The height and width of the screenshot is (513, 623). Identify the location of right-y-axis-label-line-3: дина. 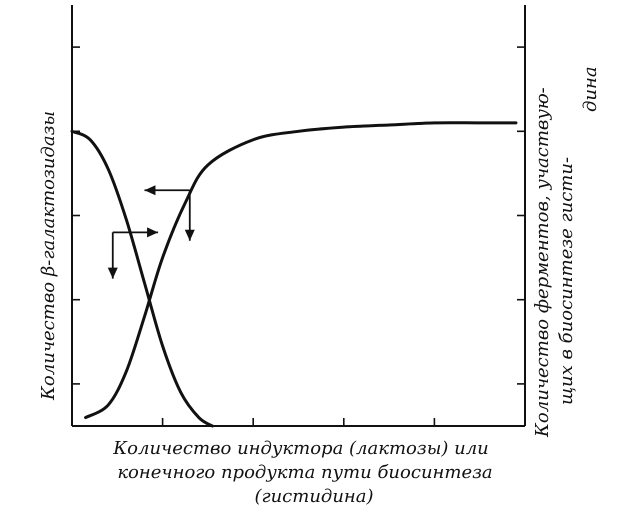
(590, 89).